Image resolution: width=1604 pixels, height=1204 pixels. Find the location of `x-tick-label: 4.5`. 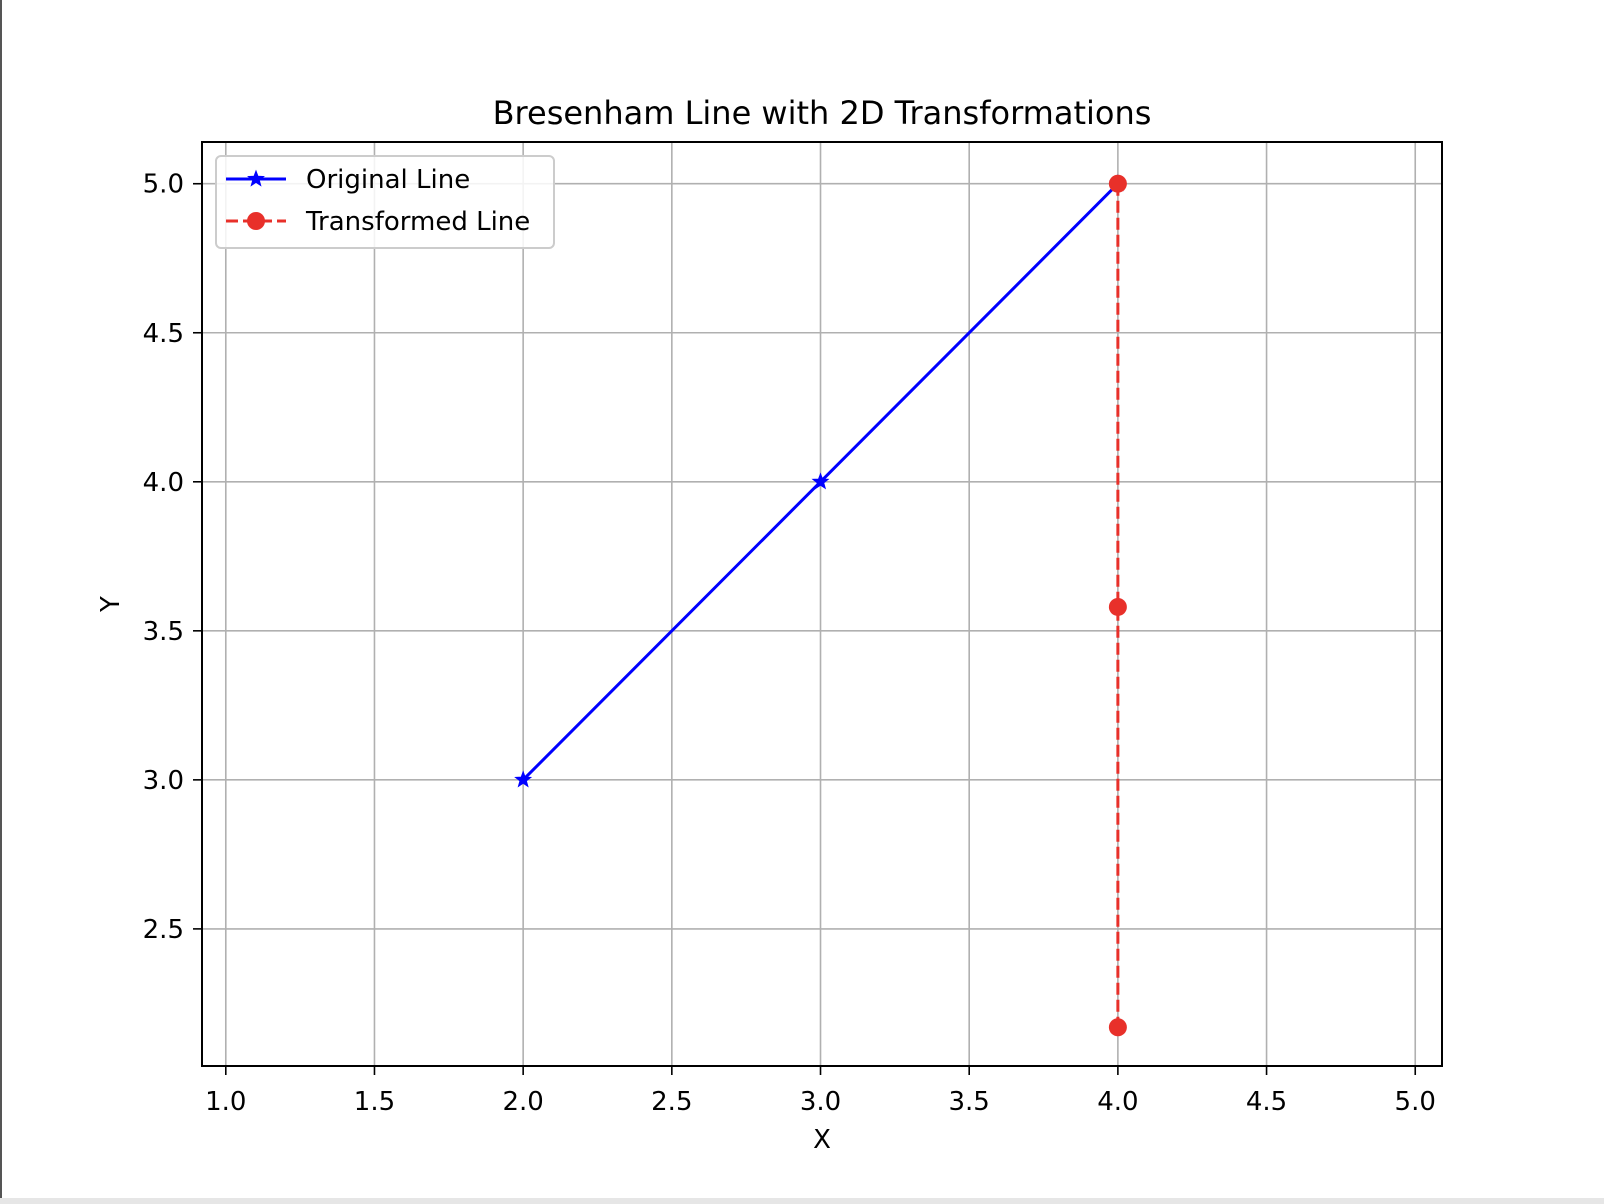

x-tick-label: 4.5 is located at coordinates (1266, 1102).